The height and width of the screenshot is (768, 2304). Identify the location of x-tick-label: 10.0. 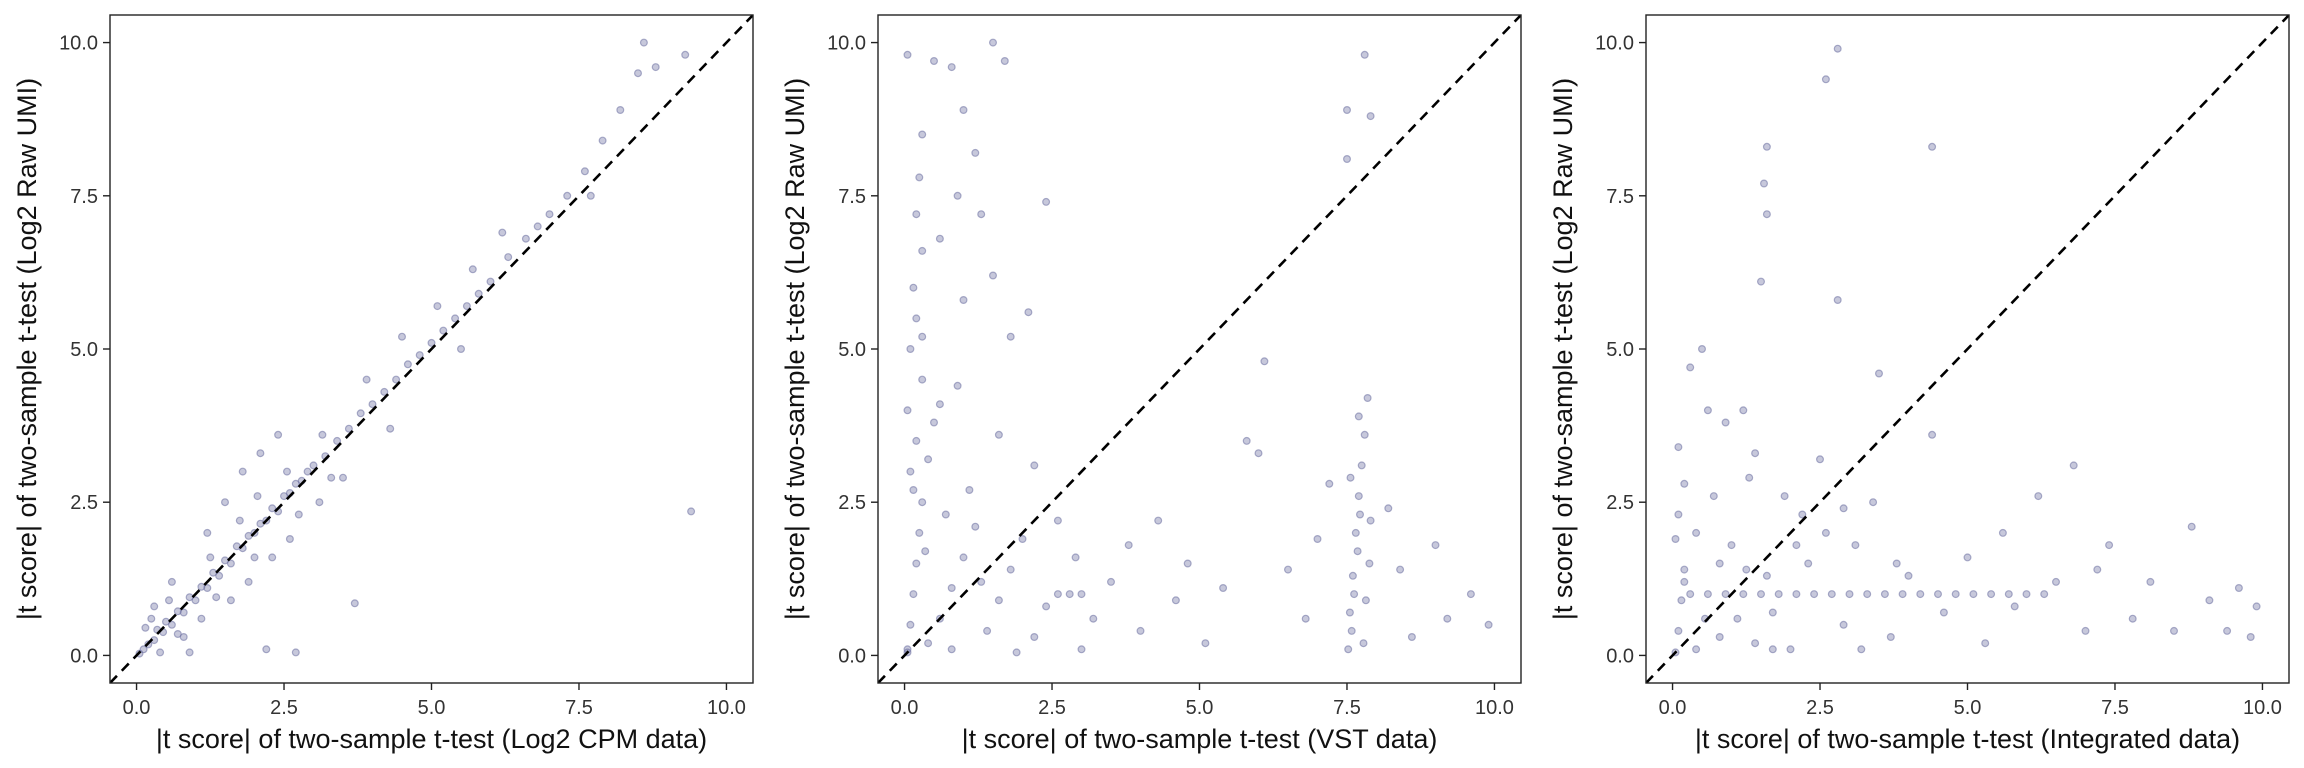
(726, 708).